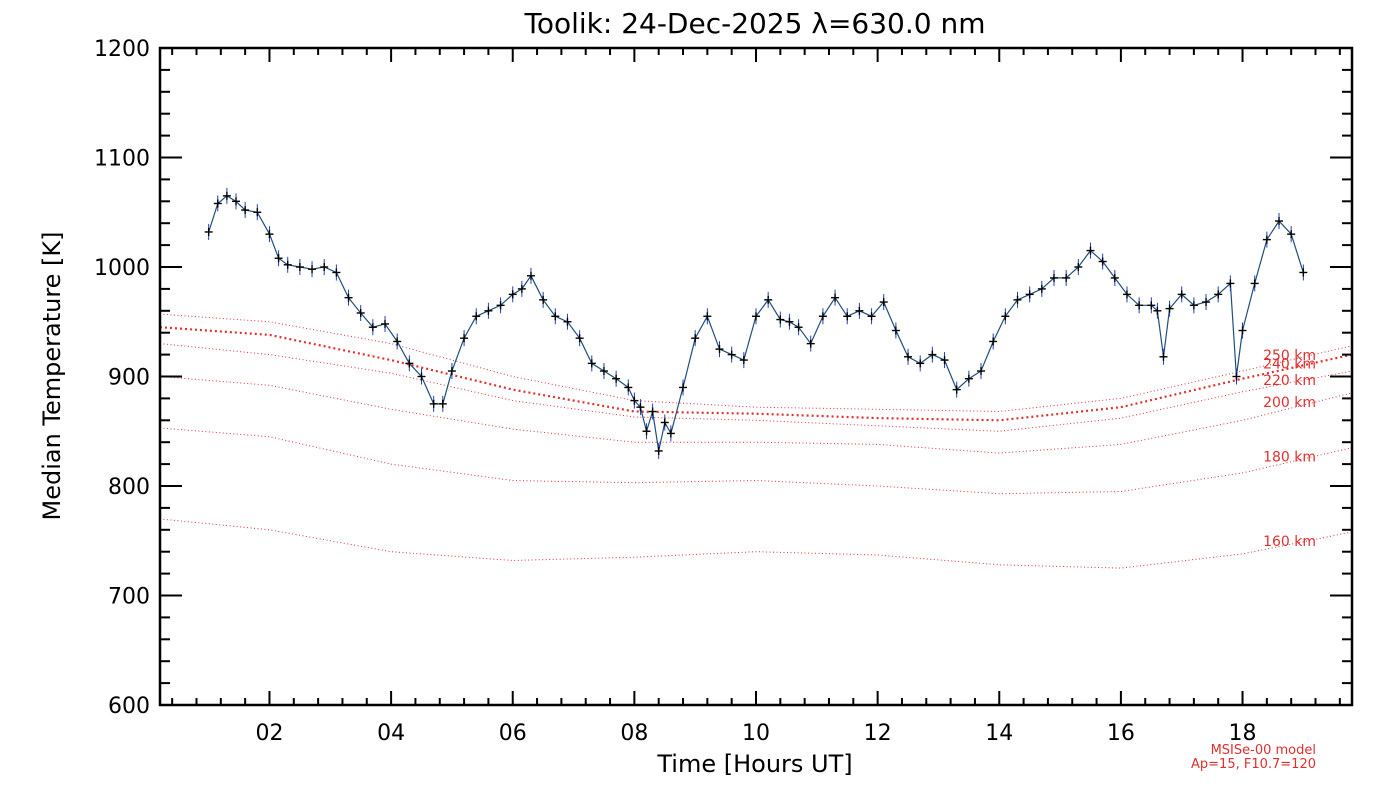 The image size is (1400, 800). What do you see at coordinates (129, 378) in the screenshot?
I see `y-tick-label: 900` at bounding box center [129, 378].